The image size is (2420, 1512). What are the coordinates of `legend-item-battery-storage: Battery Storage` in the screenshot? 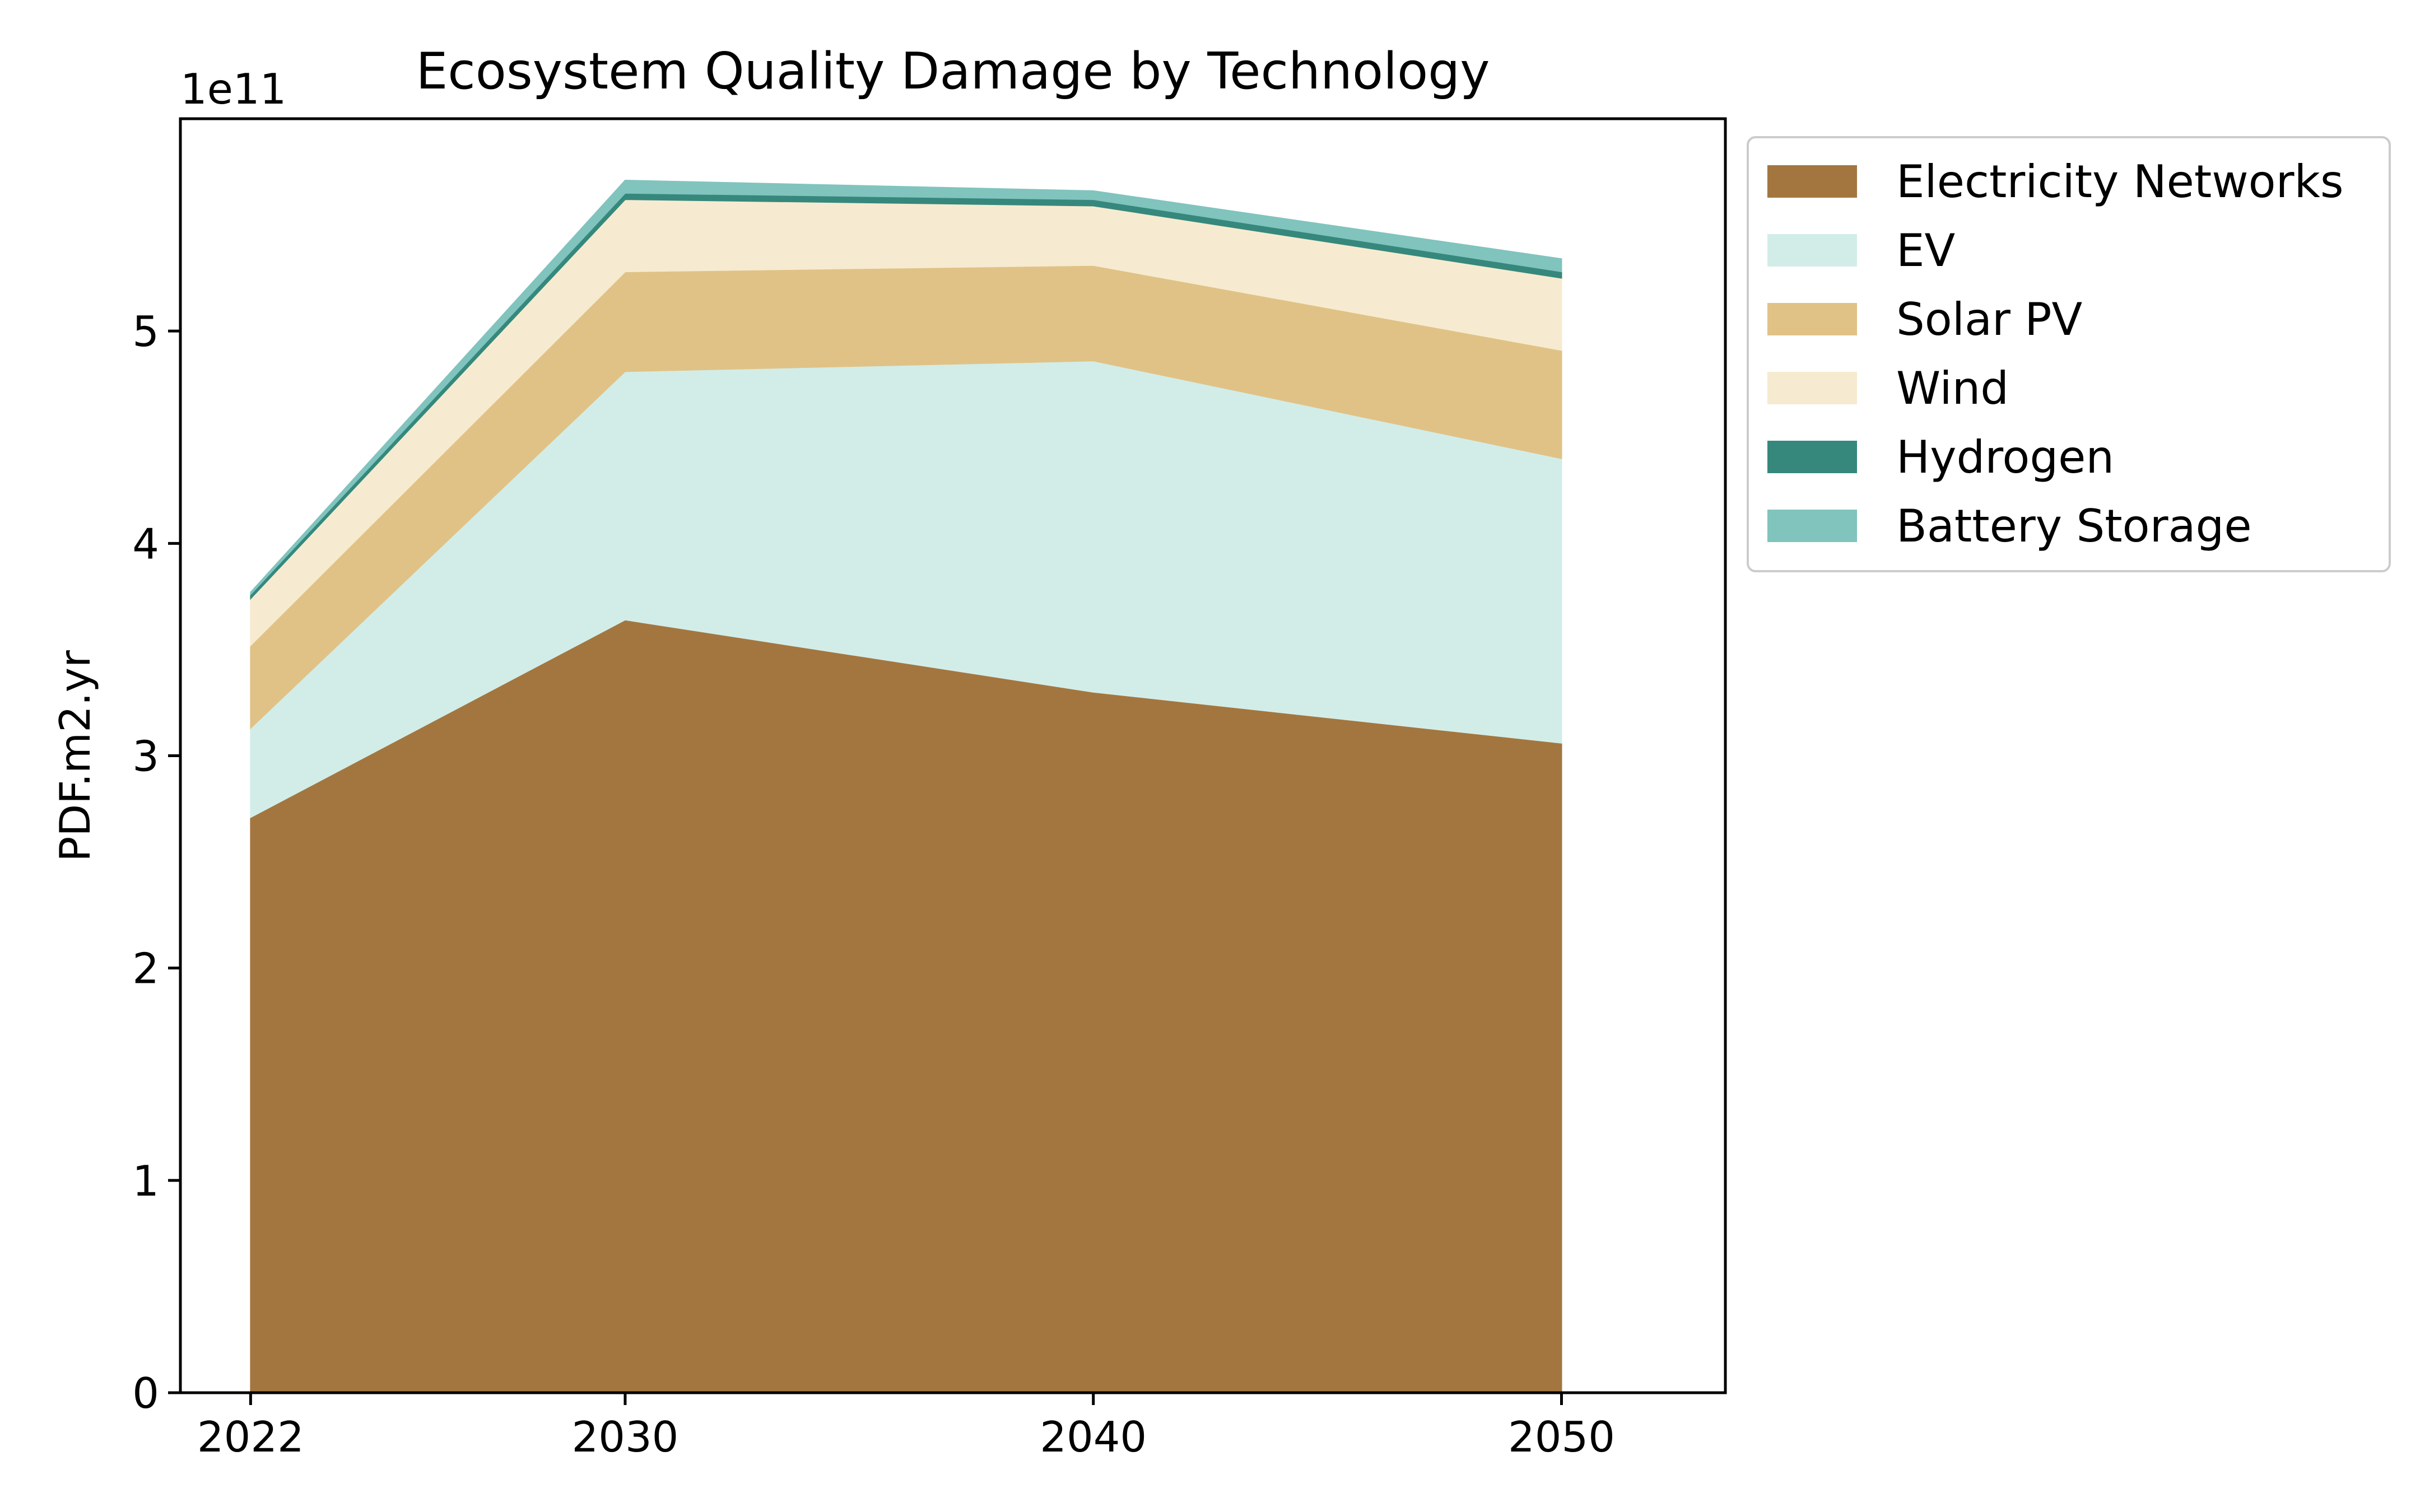 It's located at (2010, 526).